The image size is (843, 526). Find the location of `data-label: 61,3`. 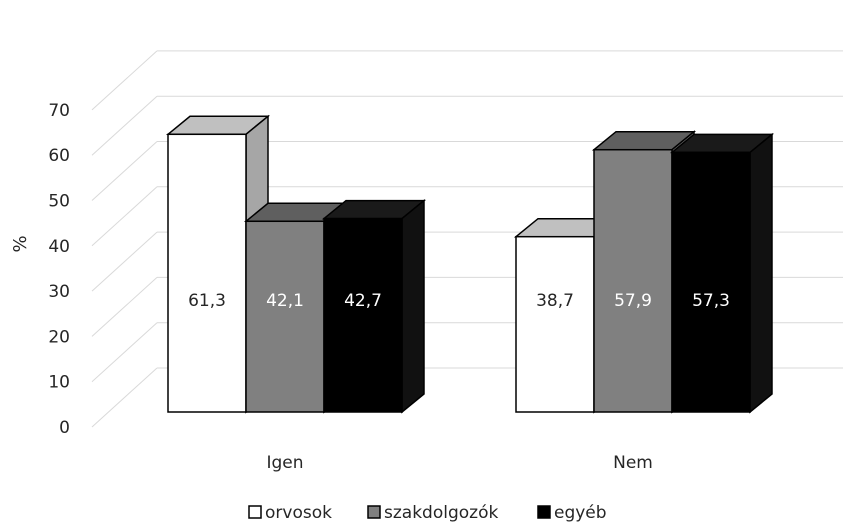

data-label: 61,3 is located at coordinates (207, 301).